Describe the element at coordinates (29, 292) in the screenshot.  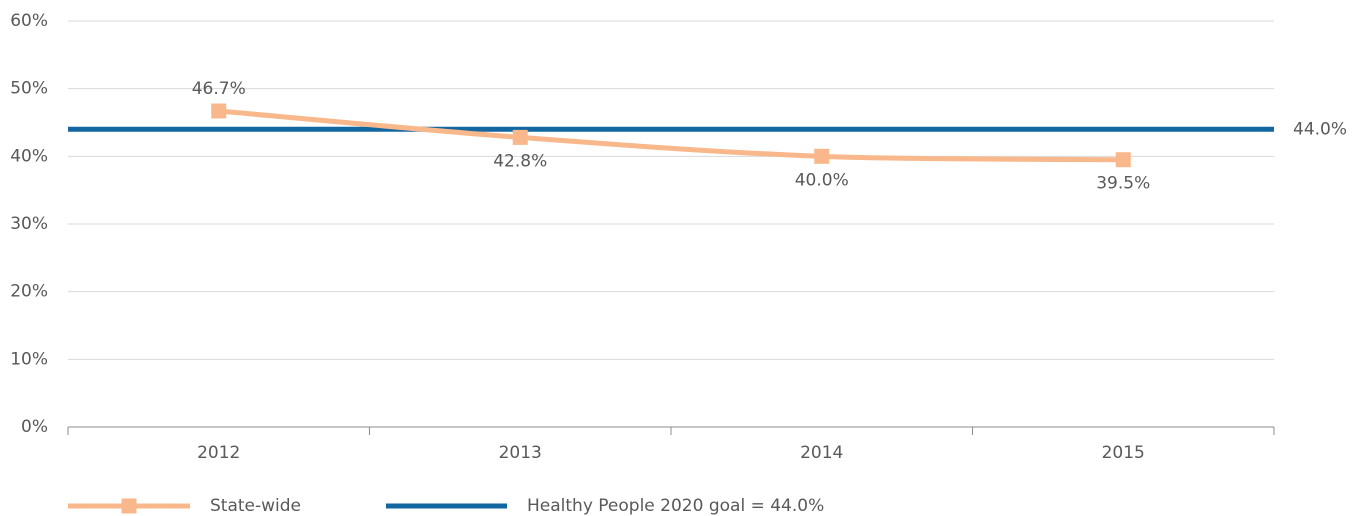
I see `y-tick-label: 20%` at that location.